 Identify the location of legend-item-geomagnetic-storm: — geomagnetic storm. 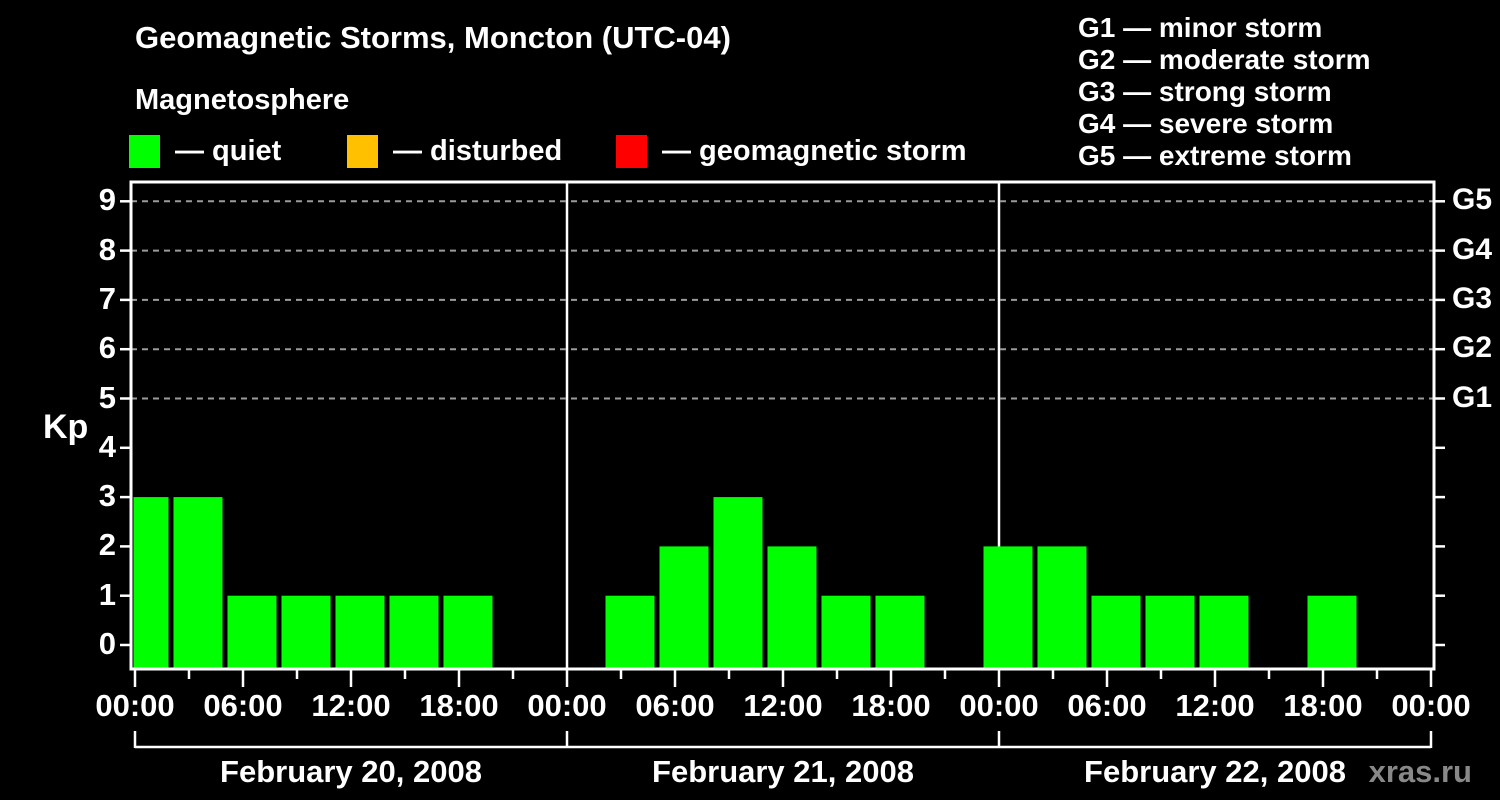
(791, 151).